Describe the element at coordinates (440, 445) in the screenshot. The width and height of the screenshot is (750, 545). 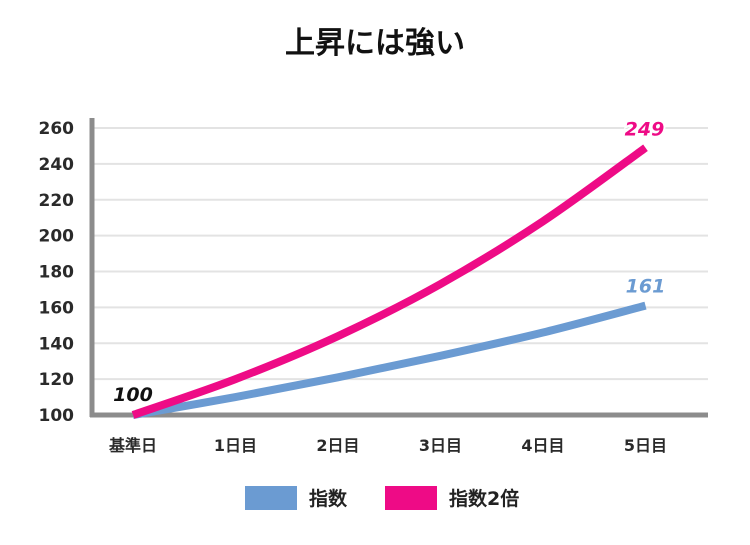
I see `x-tick-label: 3日目` at that location.